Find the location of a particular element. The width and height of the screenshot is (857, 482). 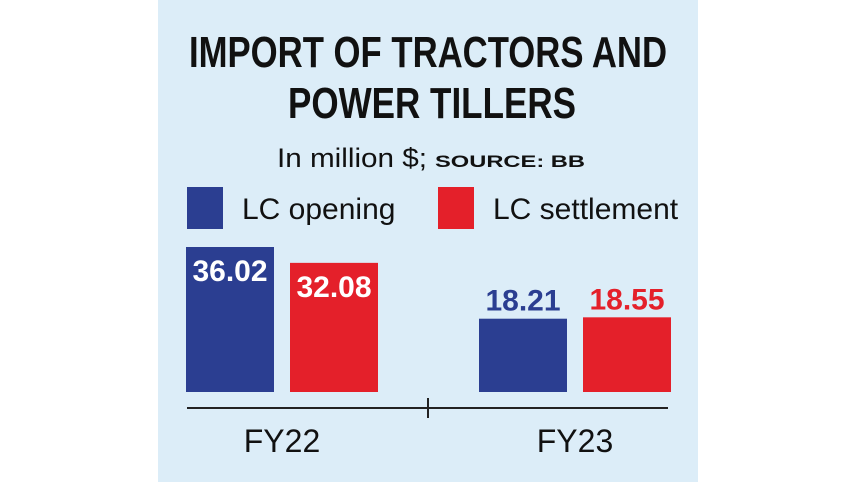

value-label: 18.21 is located at coordinates (522, 301).